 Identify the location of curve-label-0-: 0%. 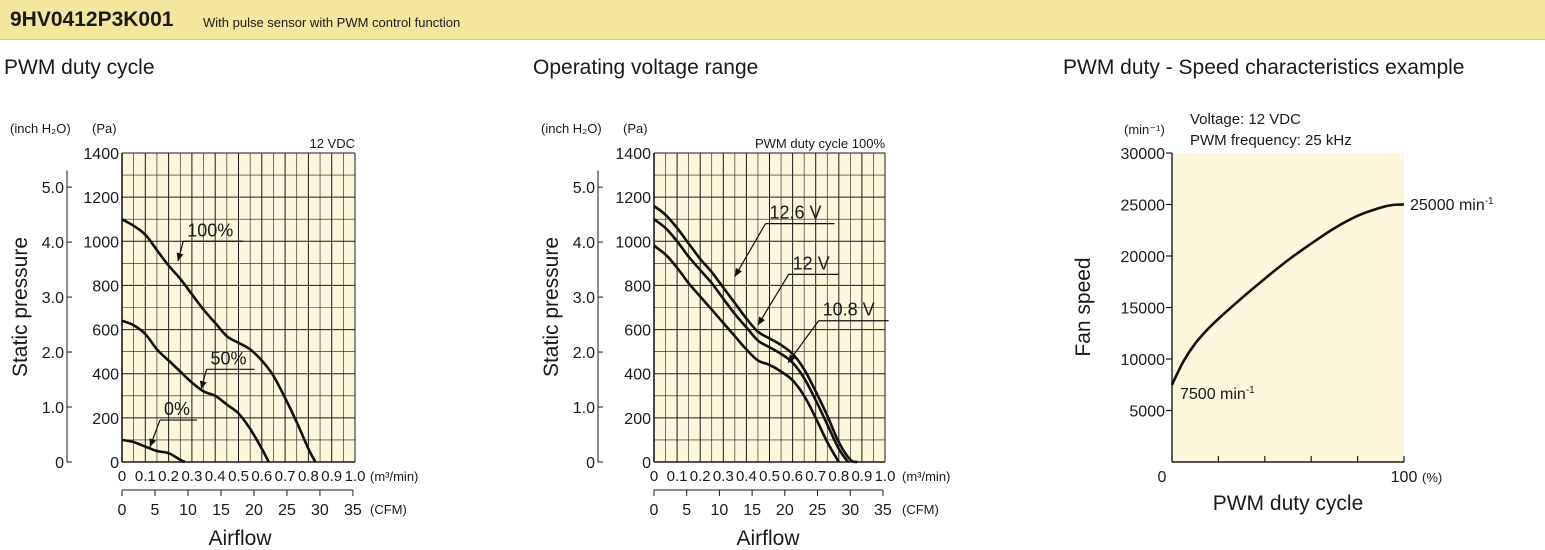
(177, 409).